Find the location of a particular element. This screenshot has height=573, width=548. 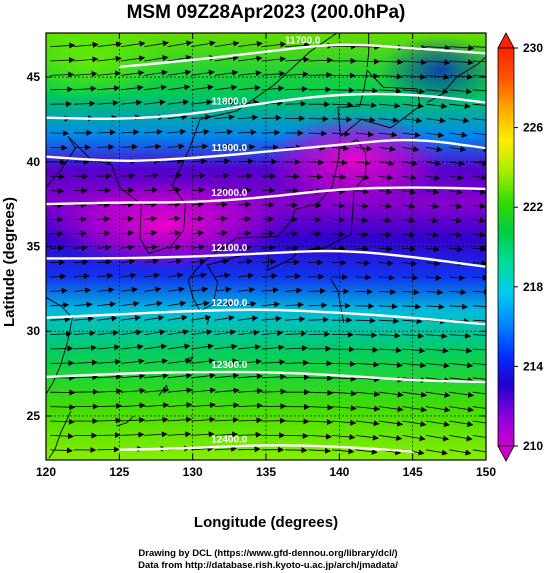

x-axis-label: Longitude (degrees) is located at coordinates (266, 522).